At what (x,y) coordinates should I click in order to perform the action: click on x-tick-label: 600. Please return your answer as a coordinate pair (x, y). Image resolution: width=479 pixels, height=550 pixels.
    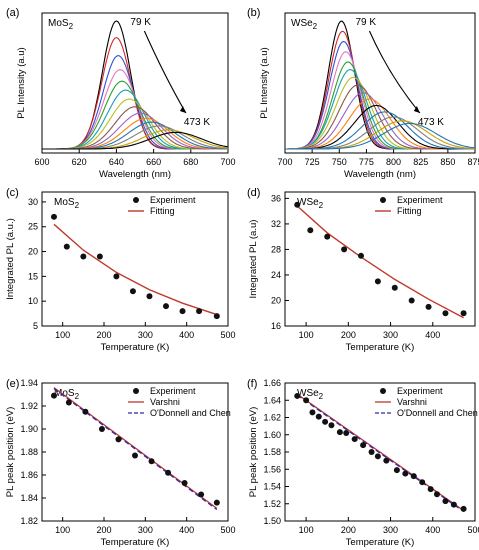
    Looking at the image, I should click on (41, 162).